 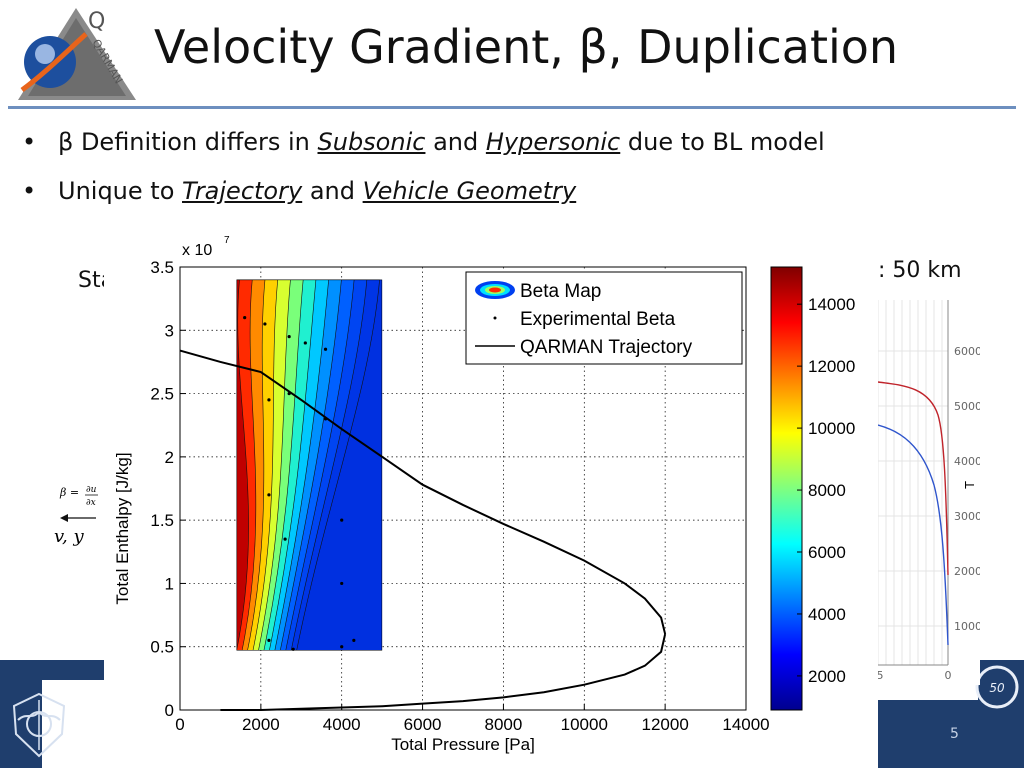 I want to click on y-tick-label: 3.5, so click(x=162, y=267).